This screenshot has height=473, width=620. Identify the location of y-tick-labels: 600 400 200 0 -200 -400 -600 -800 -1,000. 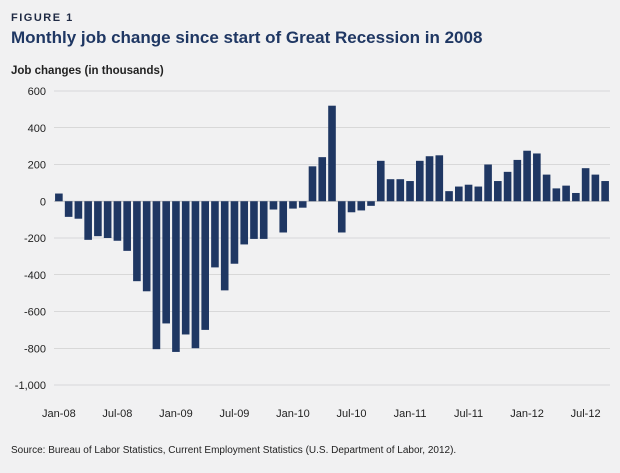
(30, 239).